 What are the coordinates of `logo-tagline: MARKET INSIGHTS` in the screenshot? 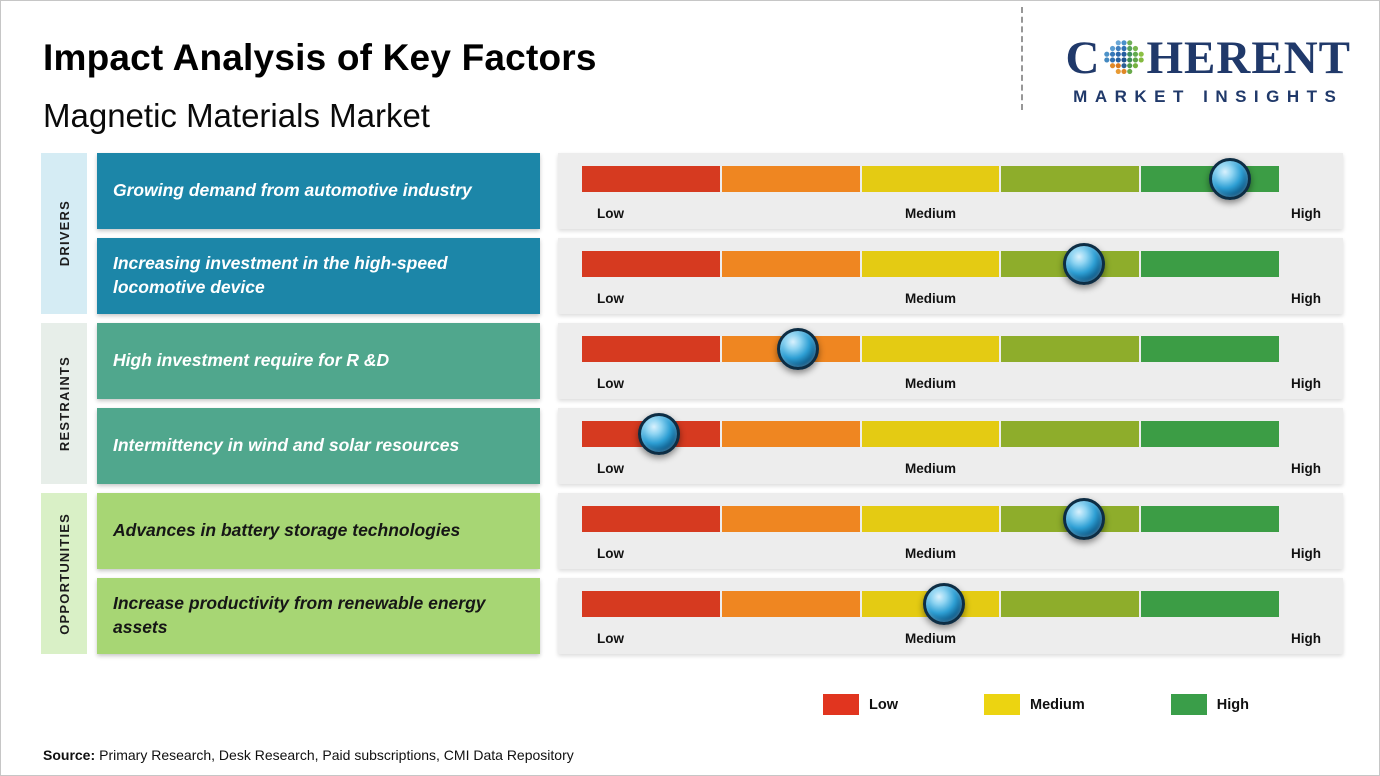 It's located at (1208, 96).